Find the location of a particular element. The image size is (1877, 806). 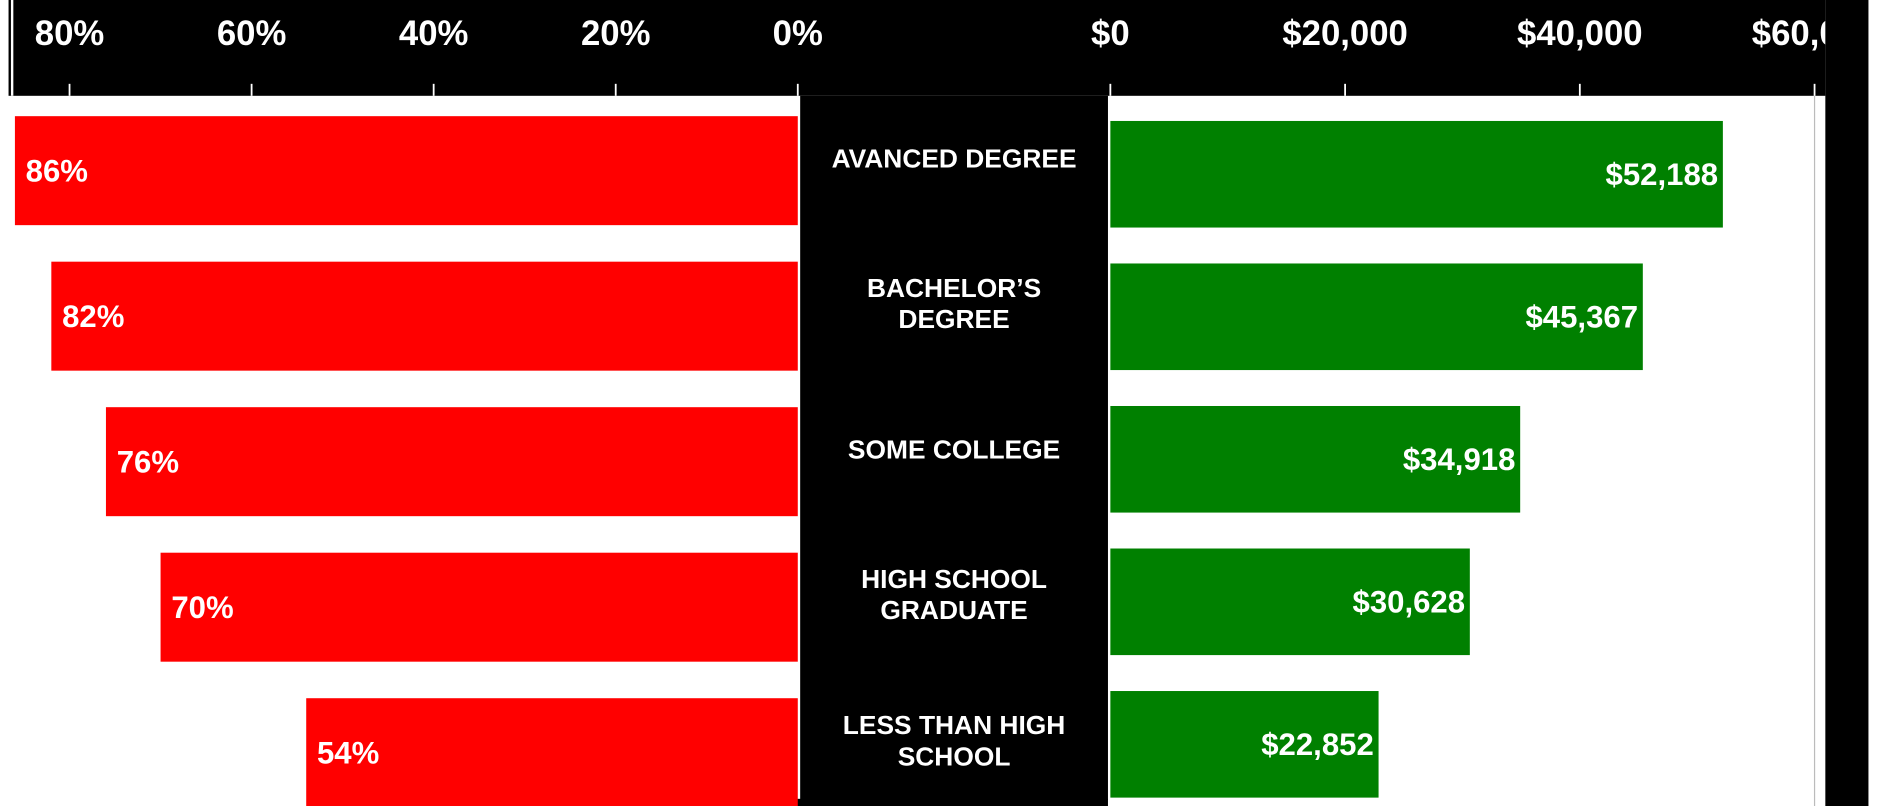

category-label: SOME COLLEGE is located at coordinates (954, 449).